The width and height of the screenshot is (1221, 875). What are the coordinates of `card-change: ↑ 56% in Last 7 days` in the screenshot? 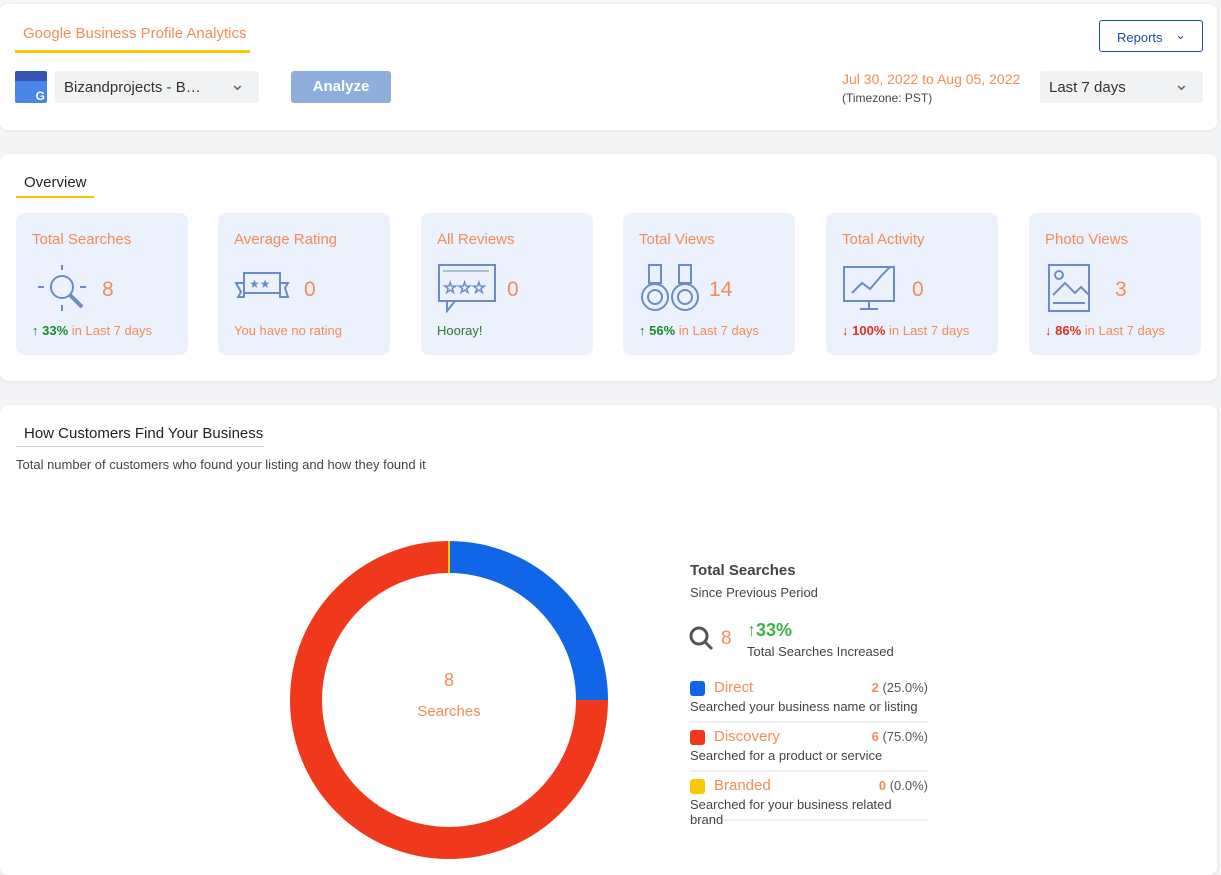 It's located at (699, 330).